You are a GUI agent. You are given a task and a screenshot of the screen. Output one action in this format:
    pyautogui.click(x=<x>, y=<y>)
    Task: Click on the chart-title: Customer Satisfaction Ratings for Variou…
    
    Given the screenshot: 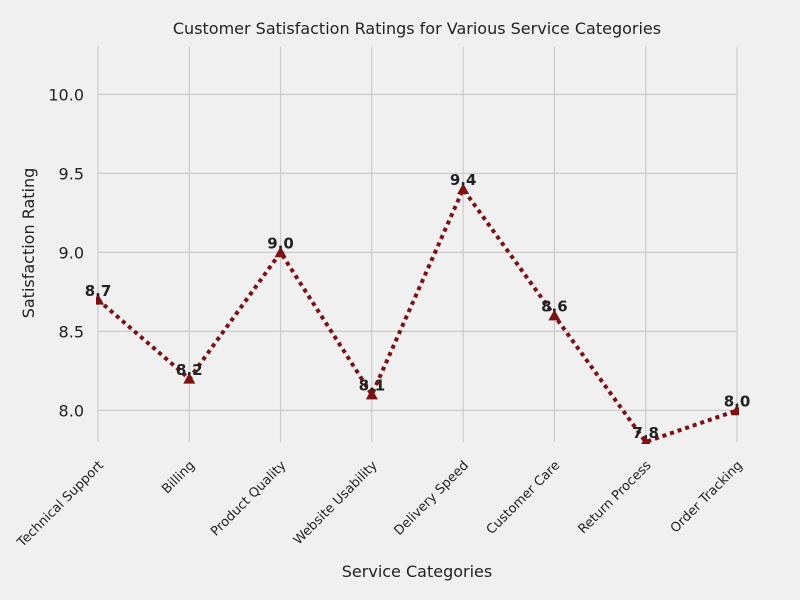 What is the action you would take?
    pyautogui.click(x=417, y=28)
    